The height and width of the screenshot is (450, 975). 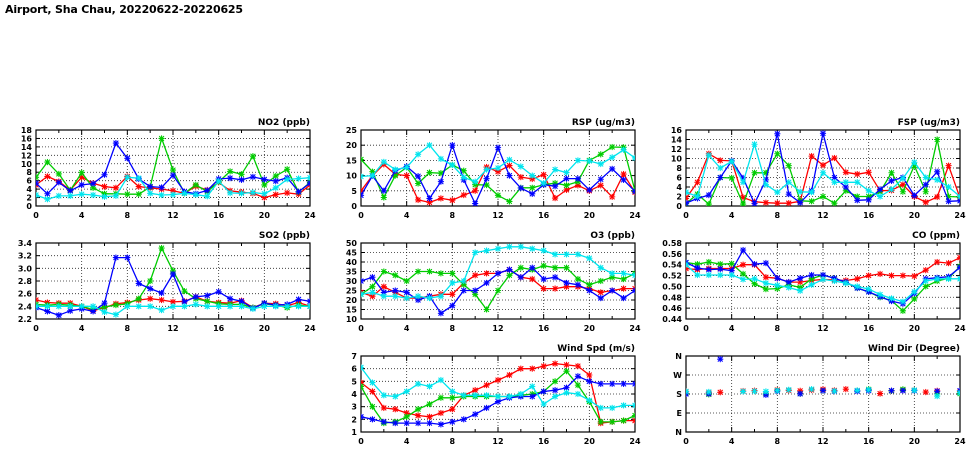 What do you see at coordinates (284, 236) in the screenshot?
I see `panel-title: SO2 (ppb)` at bounding box center [284, 236].